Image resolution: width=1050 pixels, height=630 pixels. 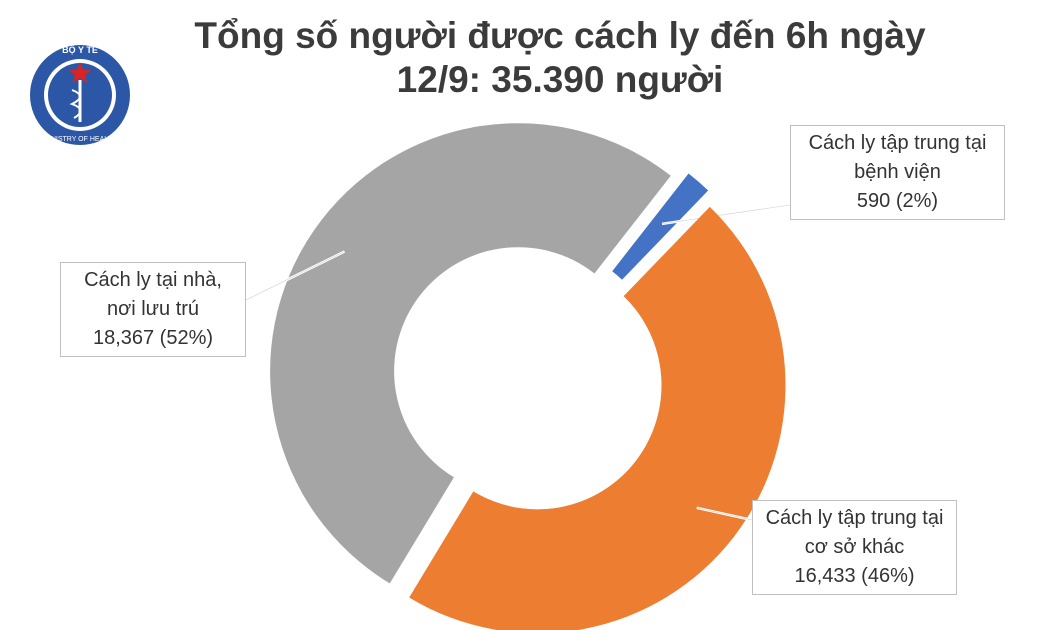 I want to click on logo-snake, so click(x=75, y=104).